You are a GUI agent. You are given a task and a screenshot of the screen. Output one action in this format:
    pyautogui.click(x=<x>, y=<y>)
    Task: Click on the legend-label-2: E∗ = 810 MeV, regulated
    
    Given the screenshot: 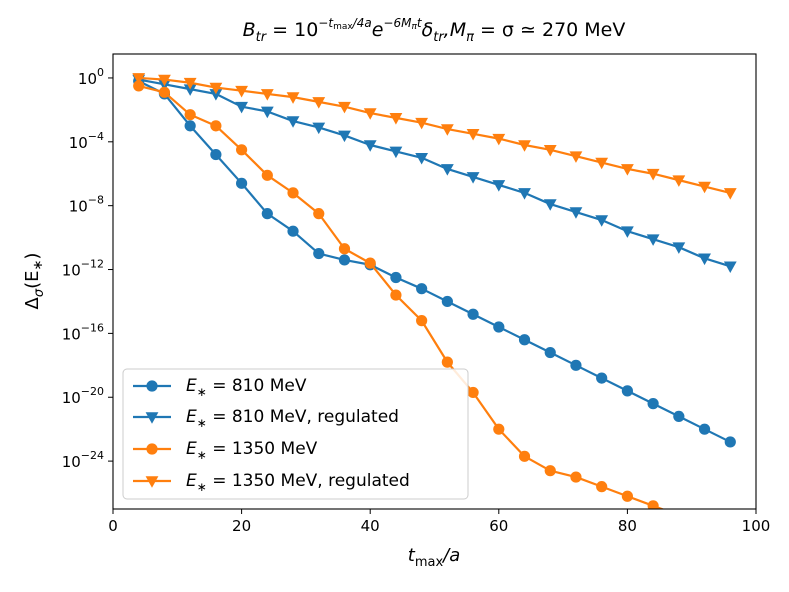 What is the action you would take?
    pyautogui.click(x=292, y=418)
    